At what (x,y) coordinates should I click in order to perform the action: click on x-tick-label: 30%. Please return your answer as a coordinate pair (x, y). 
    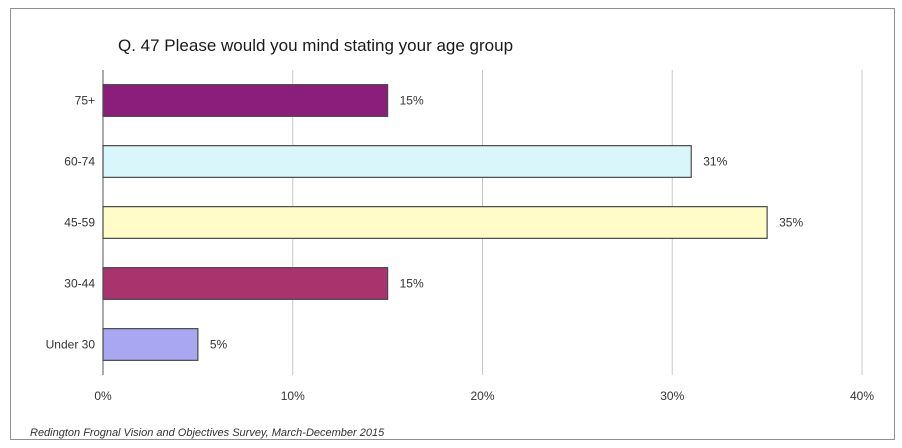
    Looking at the image, I should click on (672, 396).